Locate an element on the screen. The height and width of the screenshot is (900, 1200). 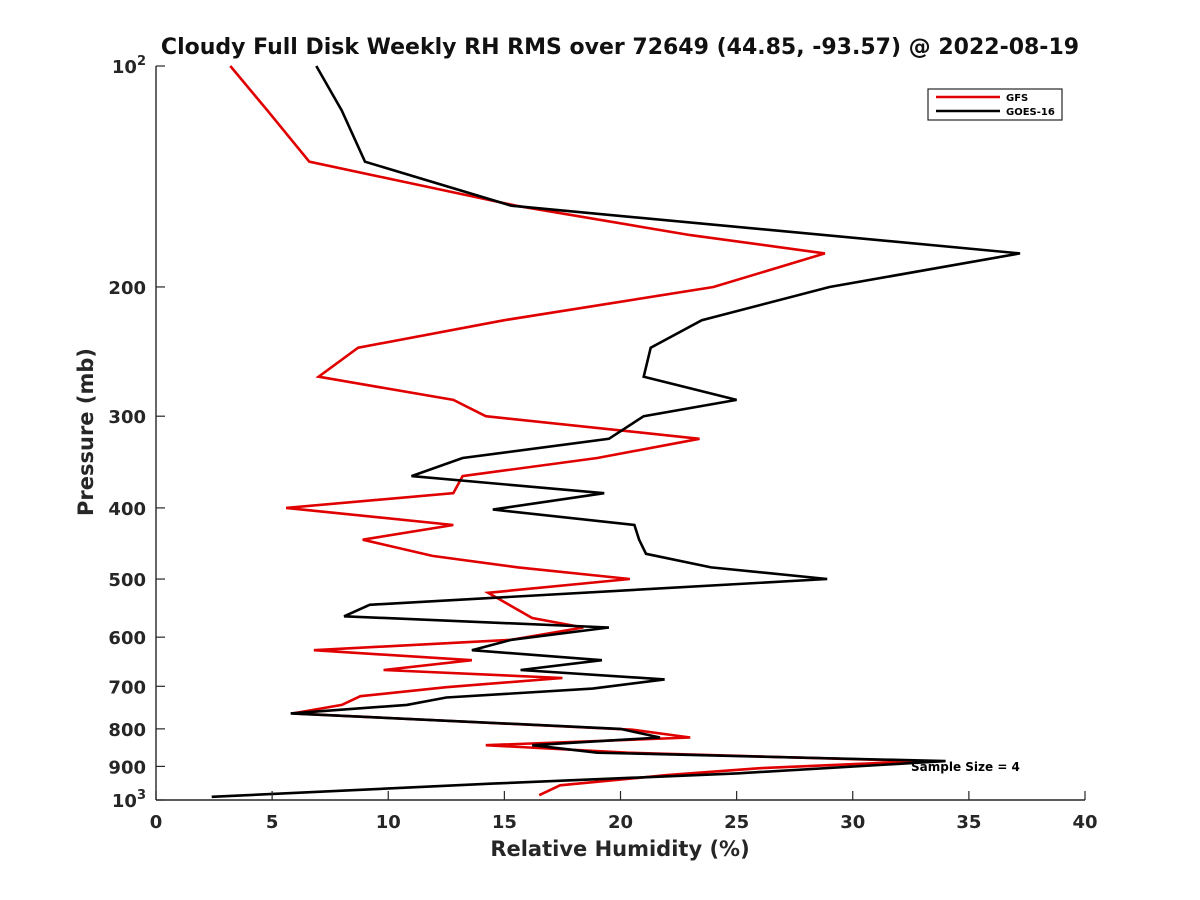
x-axis-label: Relative Humidity (%) is located at coordinates (619, 849).